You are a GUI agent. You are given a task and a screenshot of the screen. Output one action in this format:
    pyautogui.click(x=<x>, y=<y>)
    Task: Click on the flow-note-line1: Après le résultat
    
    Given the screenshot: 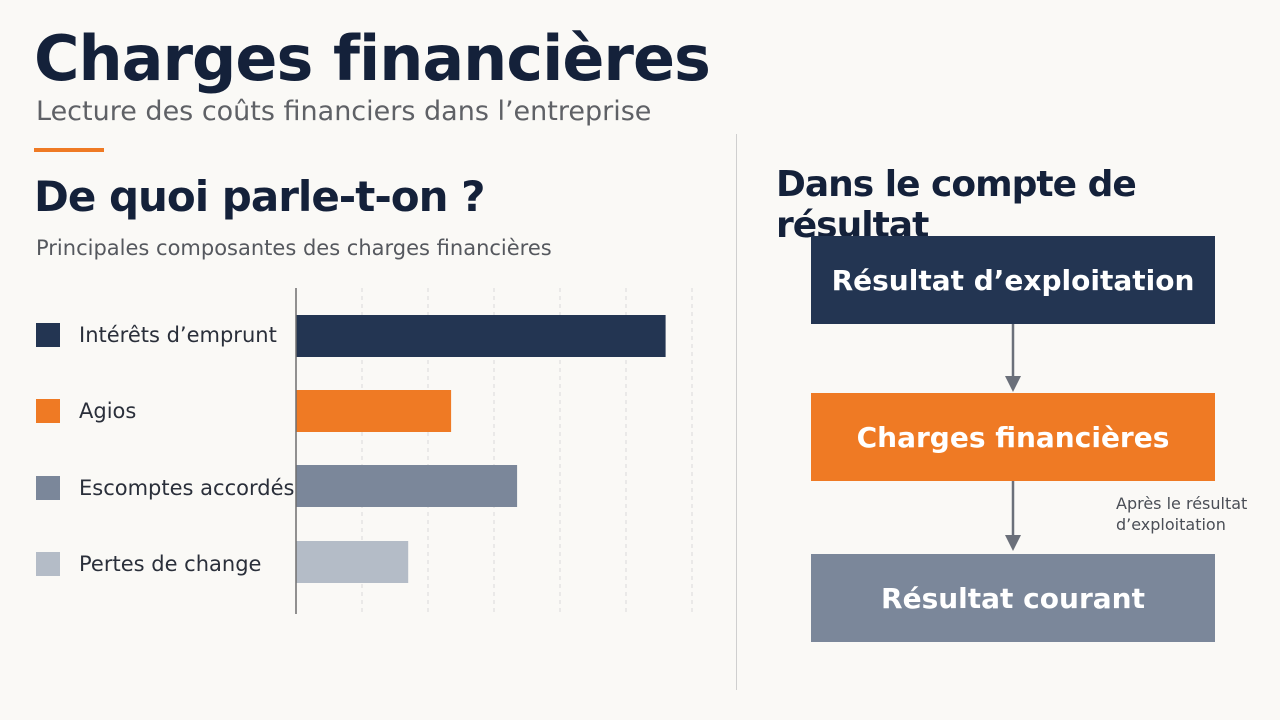 What is the action you would take?
    pyautogui.click(x=1182, y=503)
    